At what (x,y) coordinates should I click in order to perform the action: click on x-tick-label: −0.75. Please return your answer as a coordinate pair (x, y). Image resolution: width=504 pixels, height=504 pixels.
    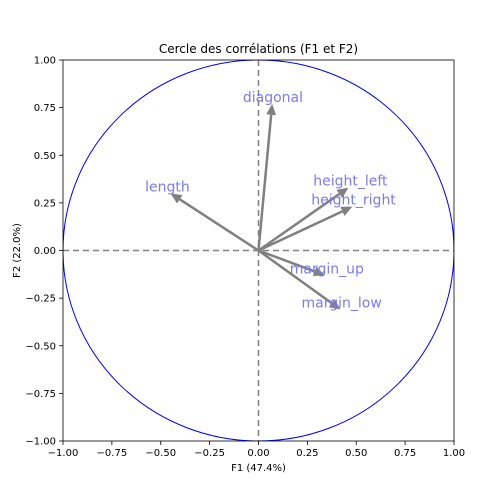
    Looking at the image, I should click on (112, 453).